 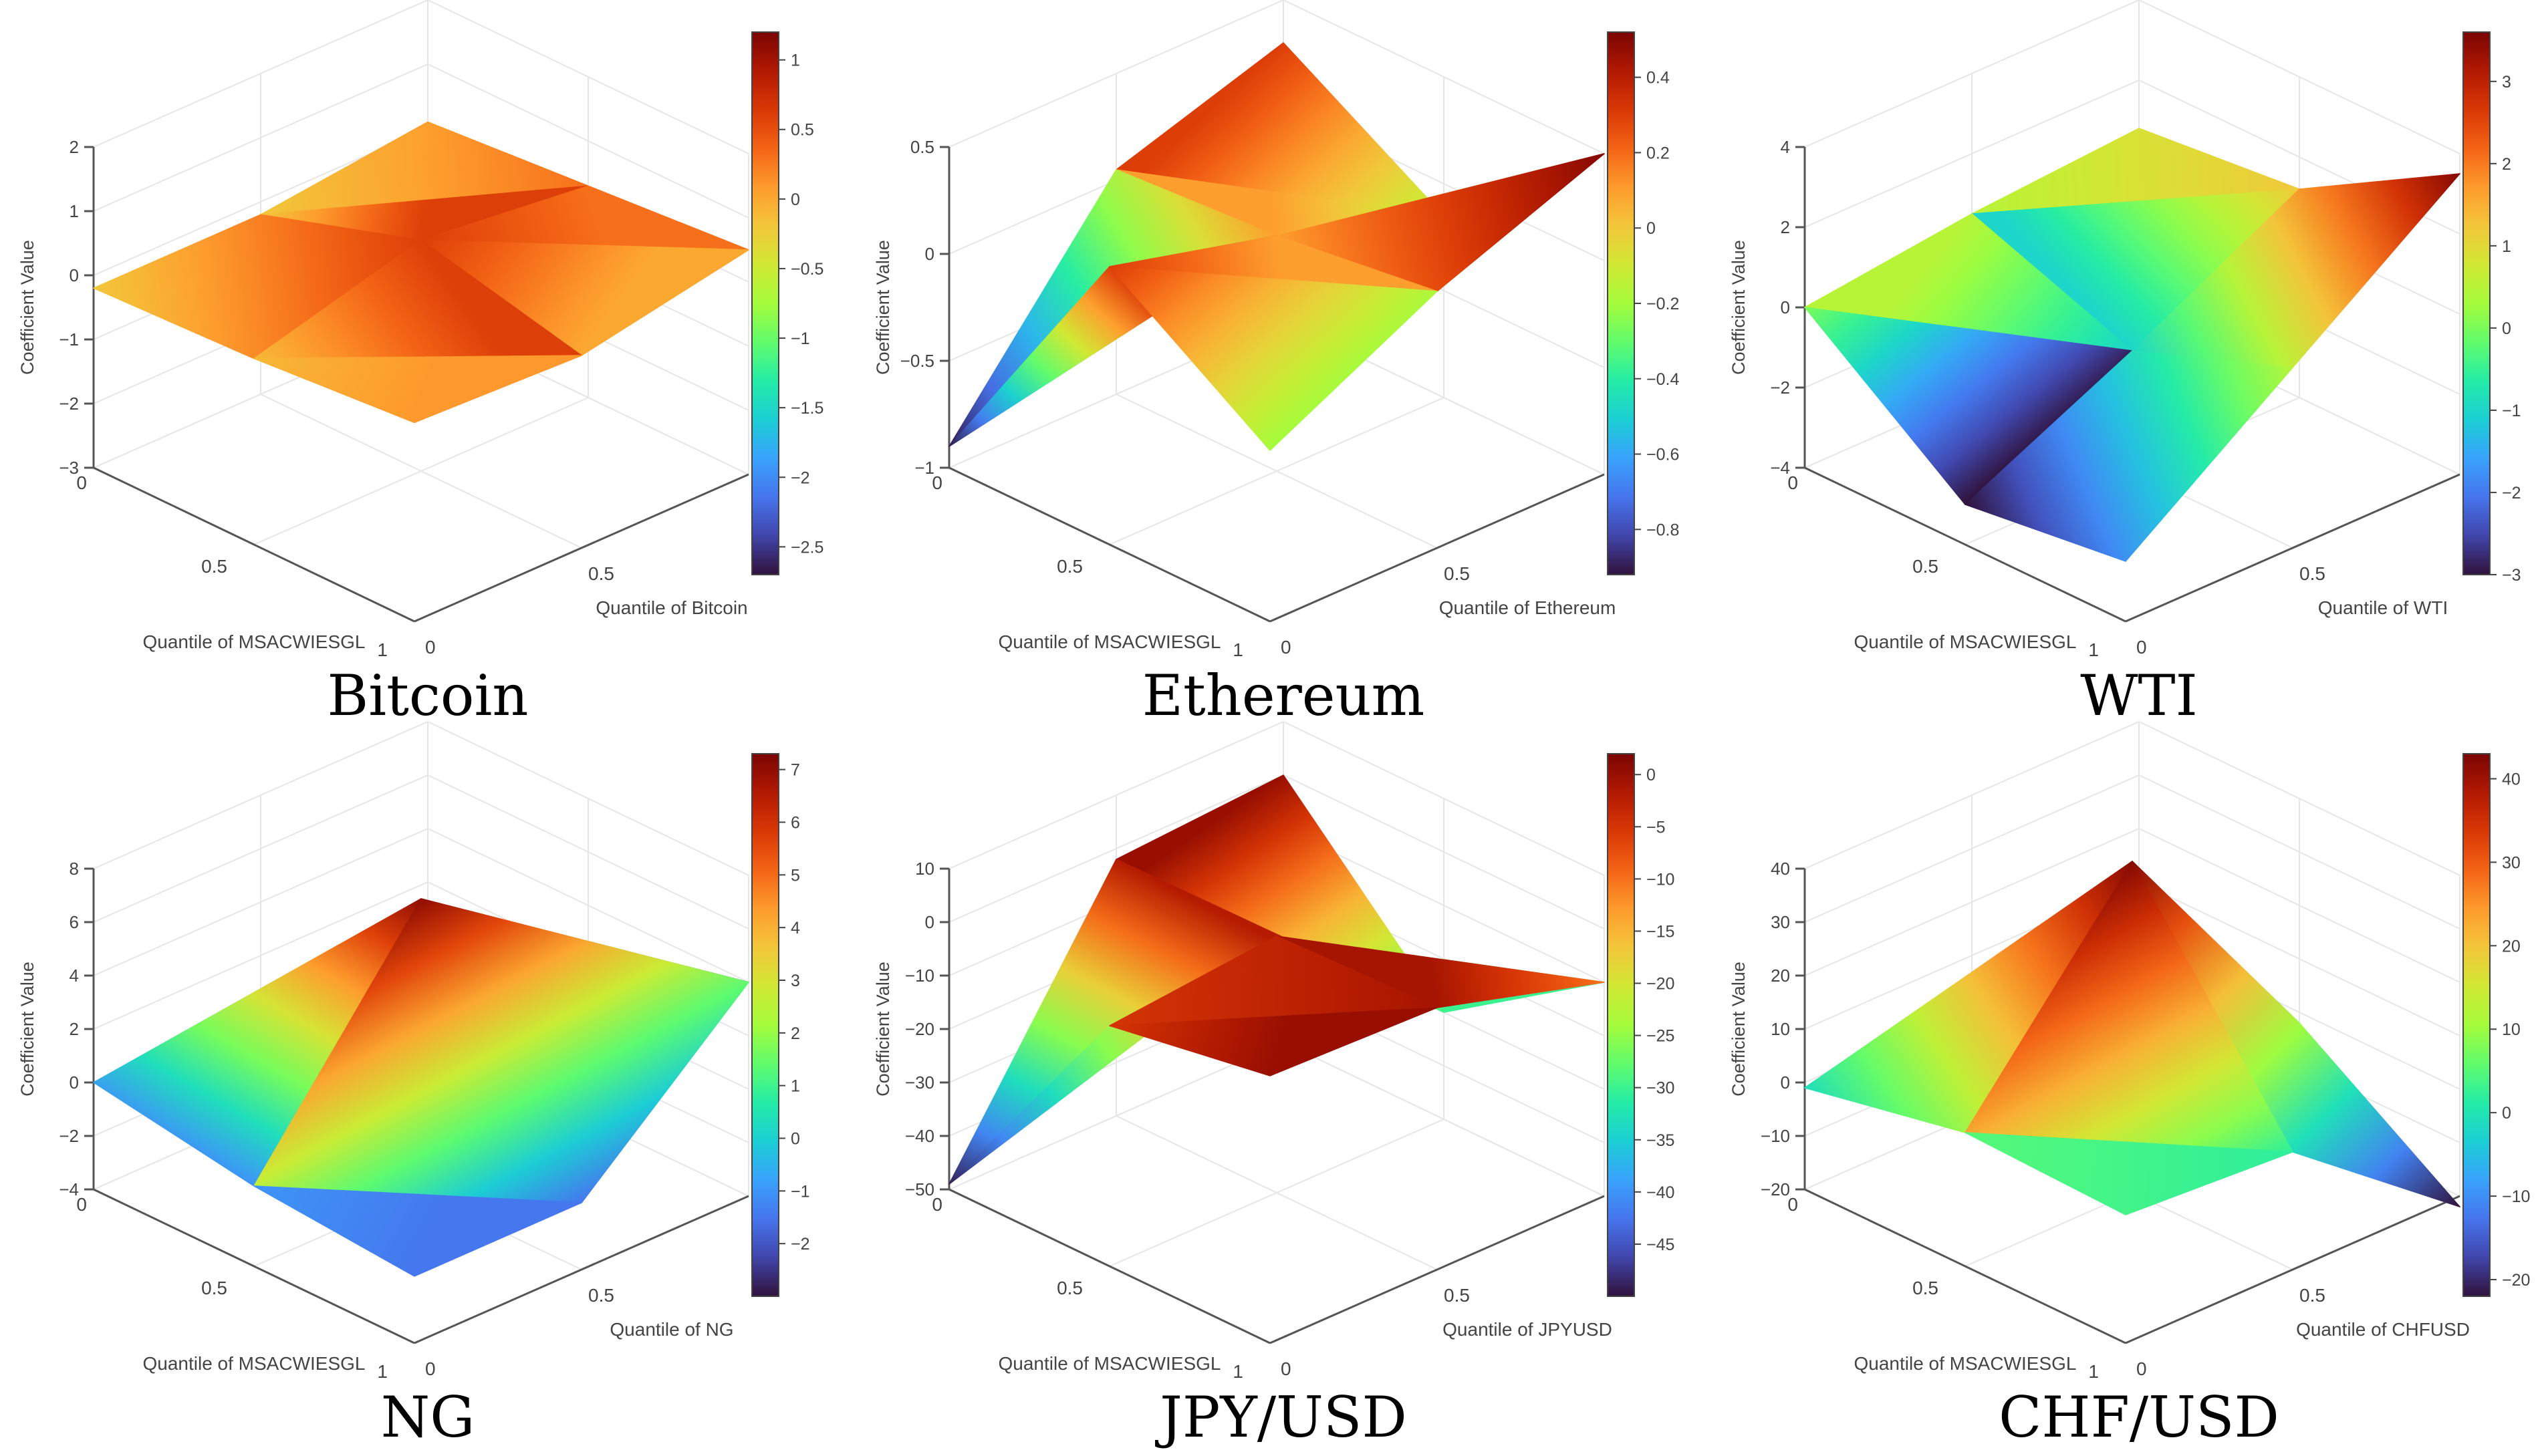 What do you see at coordinates (917, 361) in the screenshot?
I see `z-tick-label: −0.5` at bounding box center [917, 361].